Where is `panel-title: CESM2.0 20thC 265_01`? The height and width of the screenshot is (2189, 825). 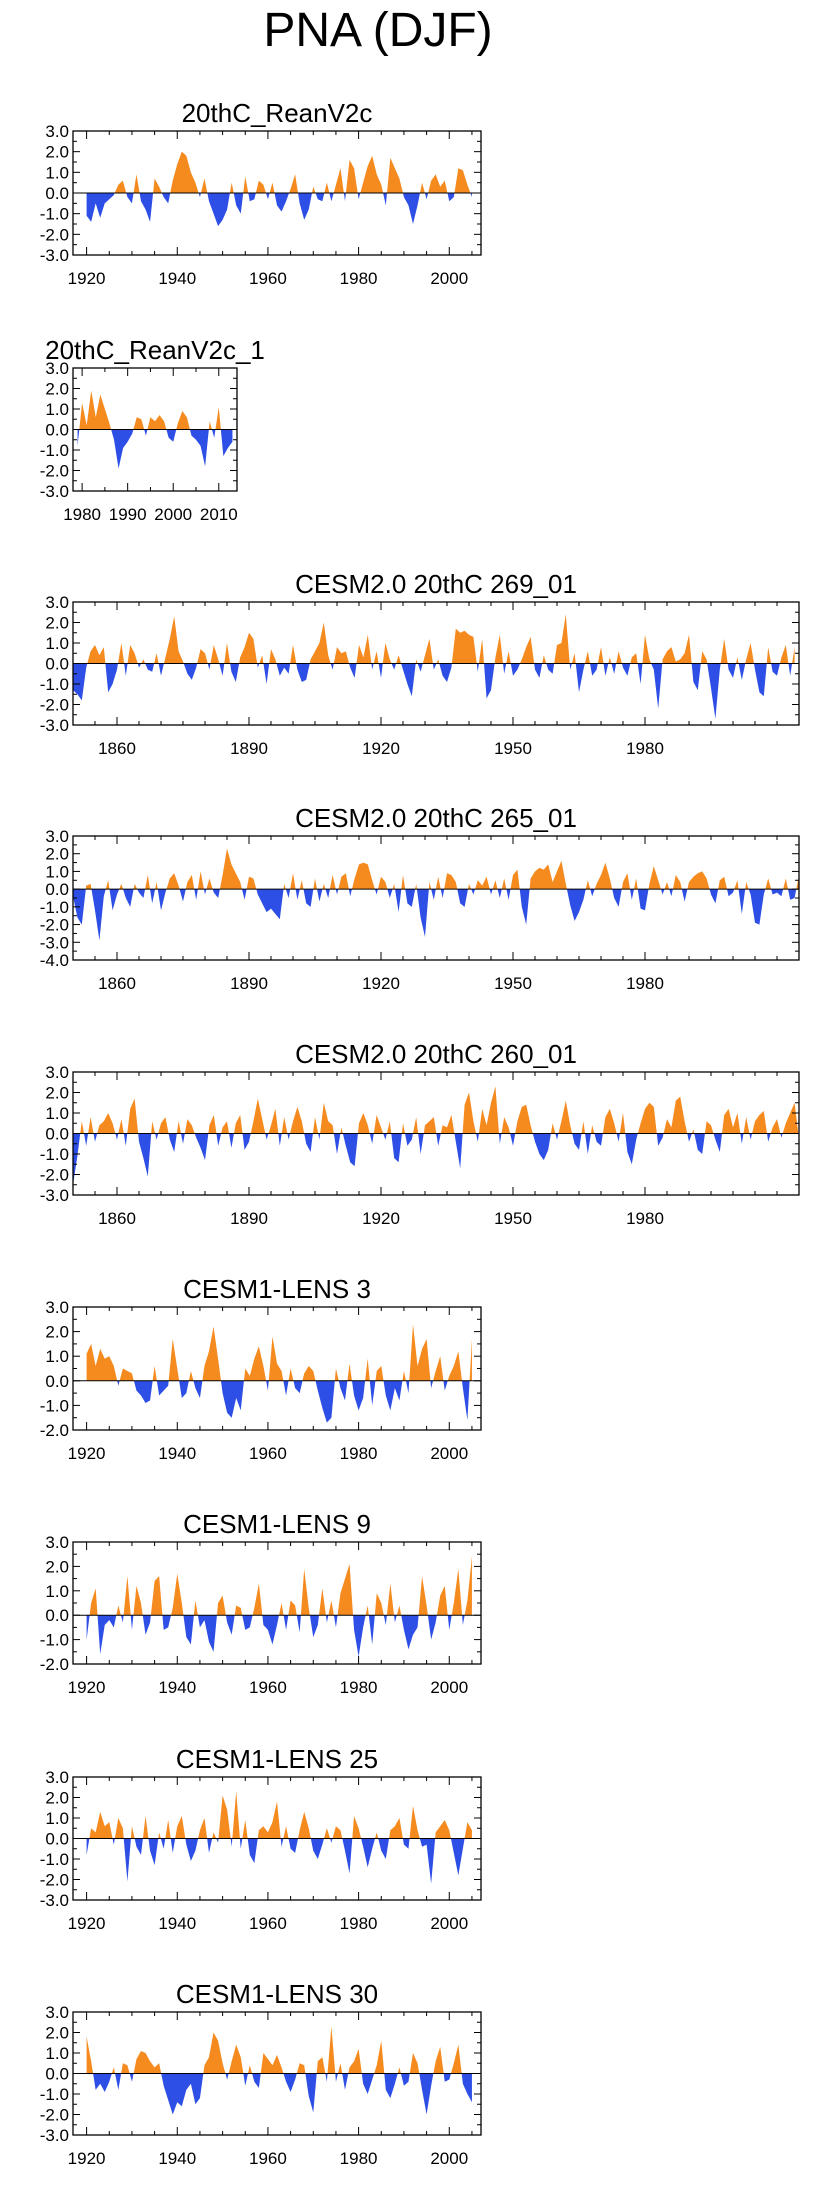
panel-title: CESM2.0 20thC 265_01 is located at coordinates (436, 818).